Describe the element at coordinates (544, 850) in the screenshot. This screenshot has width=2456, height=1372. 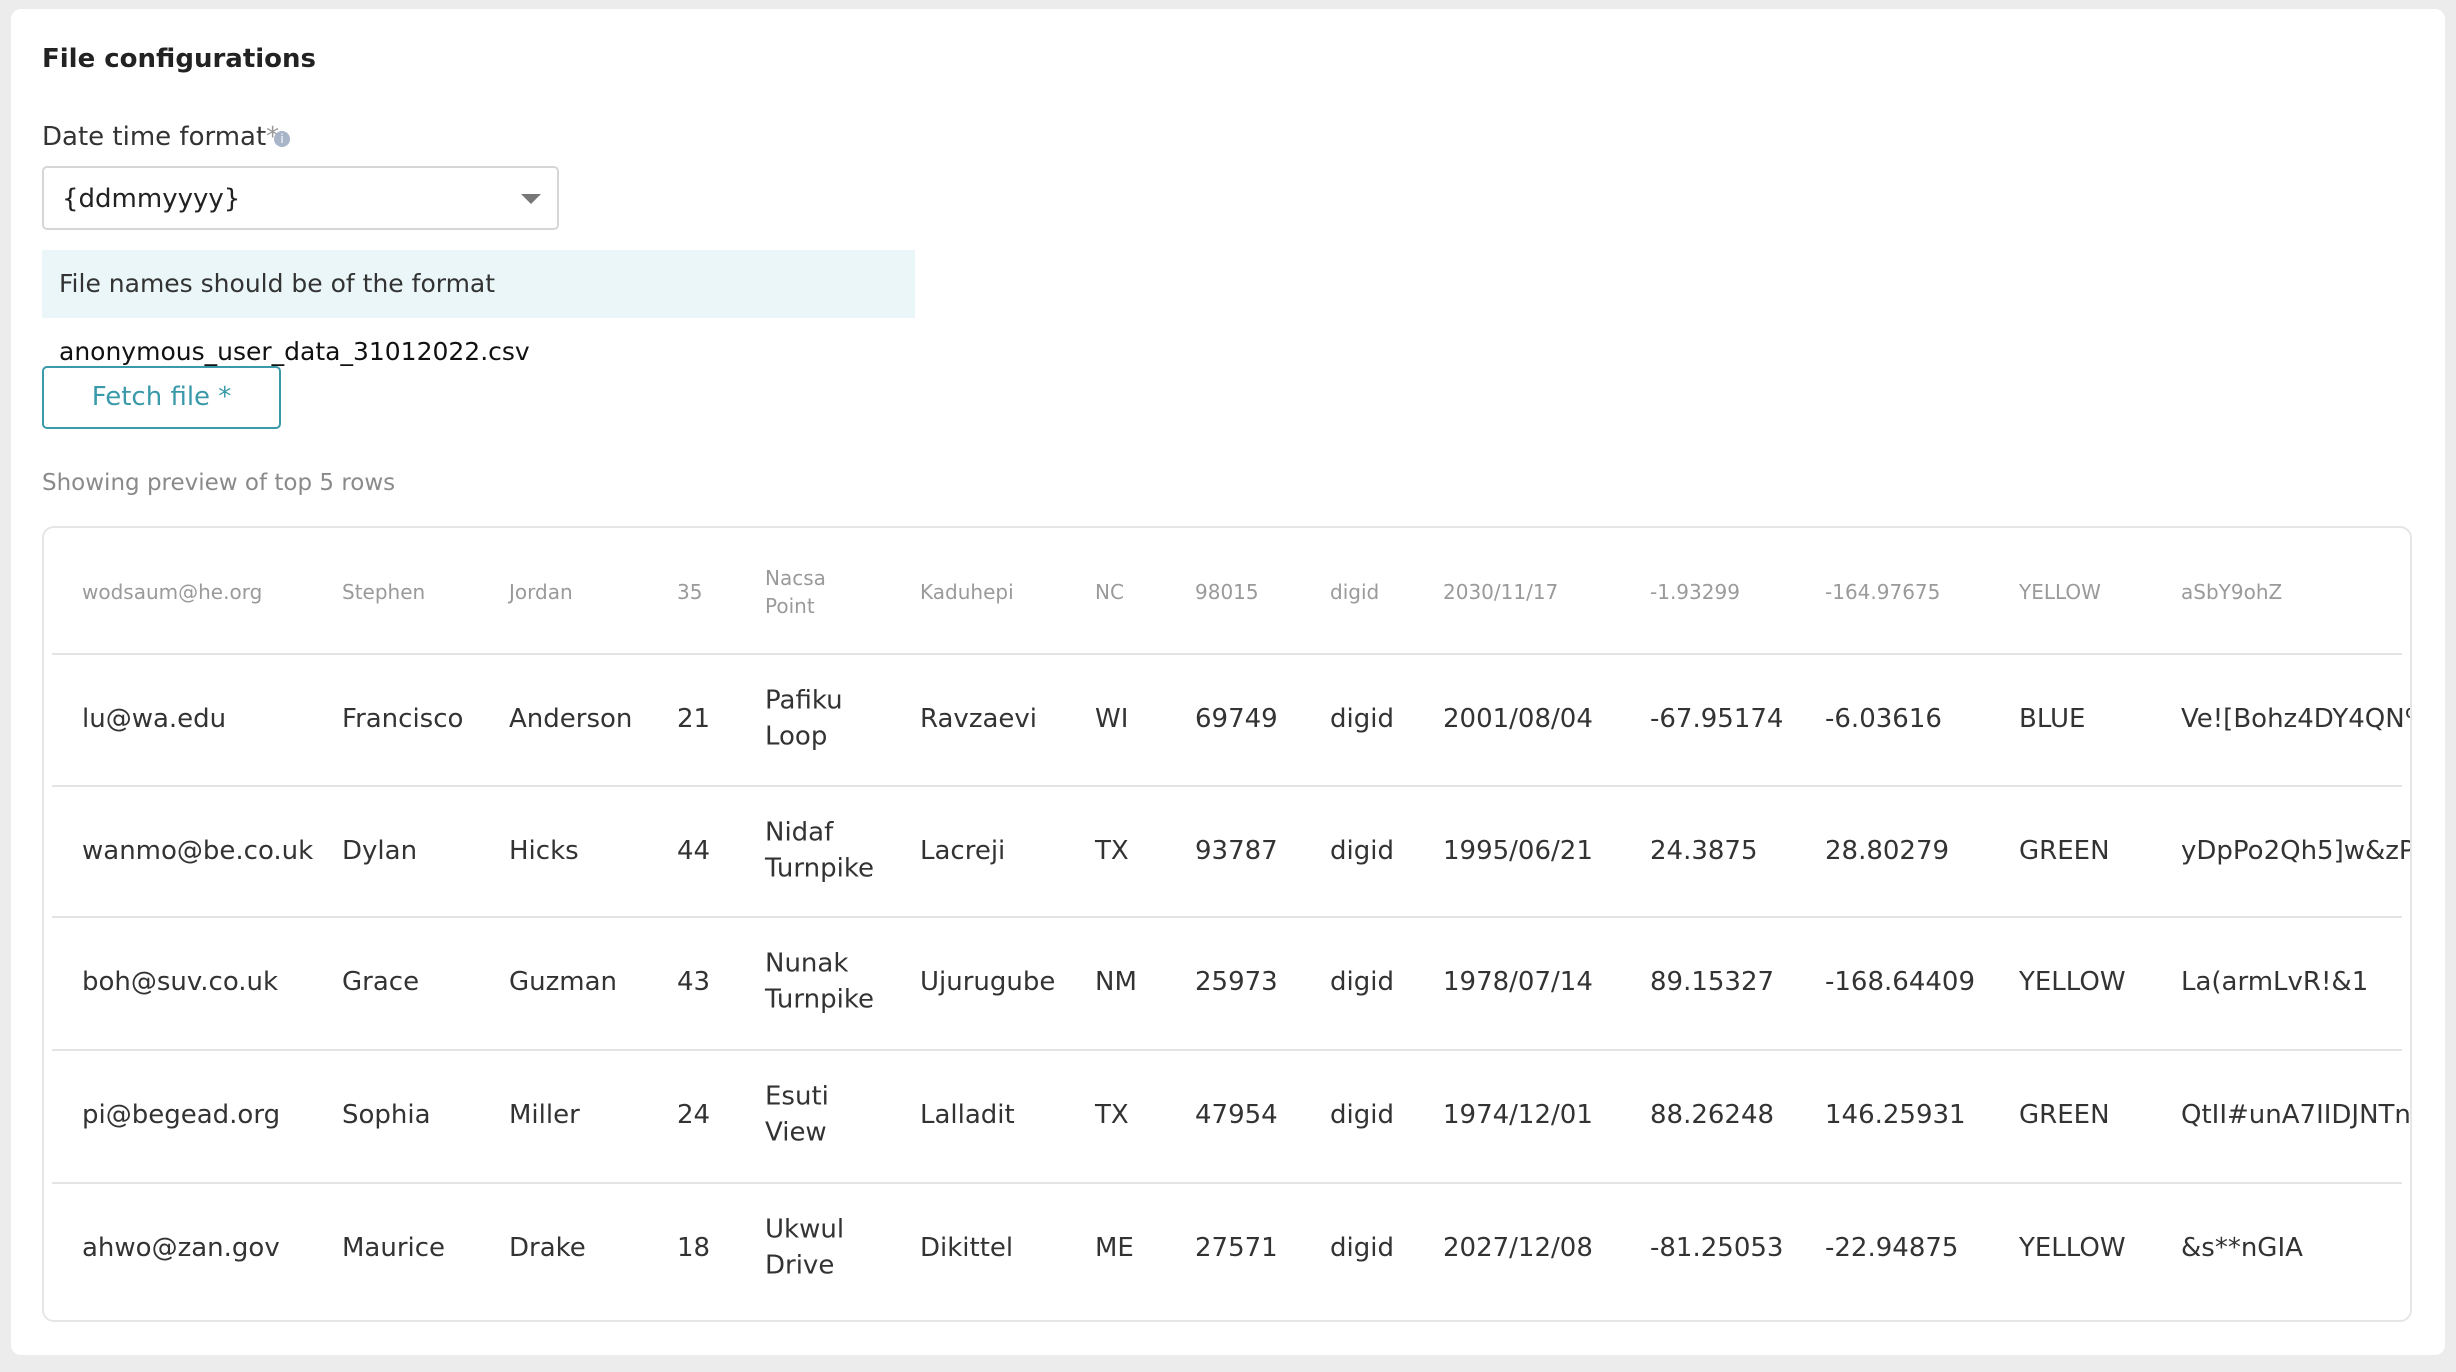
I see `table-cell: Hicks` at that location.